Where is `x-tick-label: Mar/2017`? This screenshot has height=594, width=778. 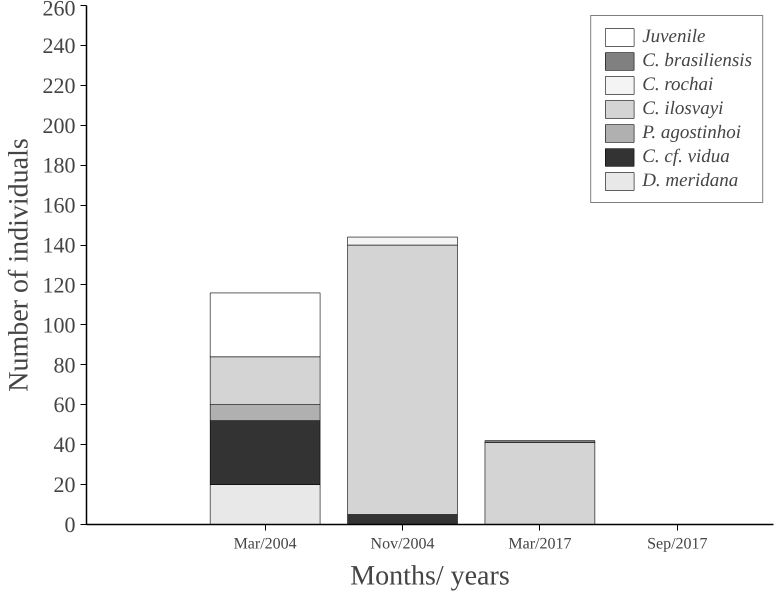 x-tick-label: Mar/2017 is located at coordinates (540, 544).